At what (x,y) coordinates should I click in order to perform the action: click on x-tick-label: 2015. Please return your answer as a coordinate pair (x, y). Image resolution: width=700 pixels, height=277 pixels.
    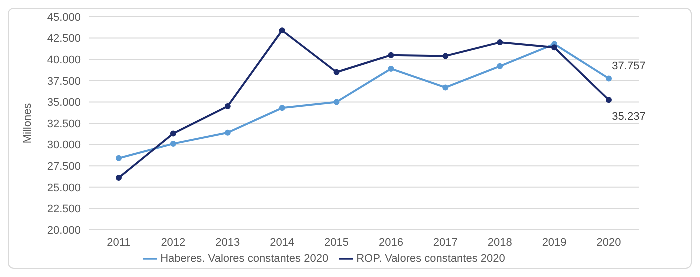
    Looking at the image, I should click on (337, 242).